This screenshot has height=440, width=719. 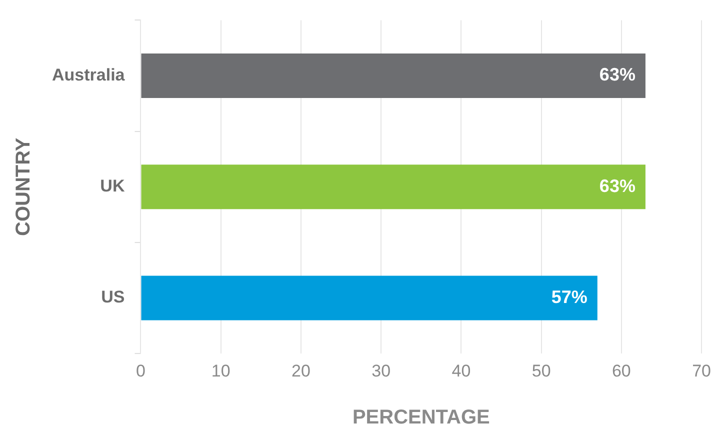 What do you see at coordinates (113, 186) in the screenshot?
I see `y-tick-label: UK` at bounding box center [113, 186].